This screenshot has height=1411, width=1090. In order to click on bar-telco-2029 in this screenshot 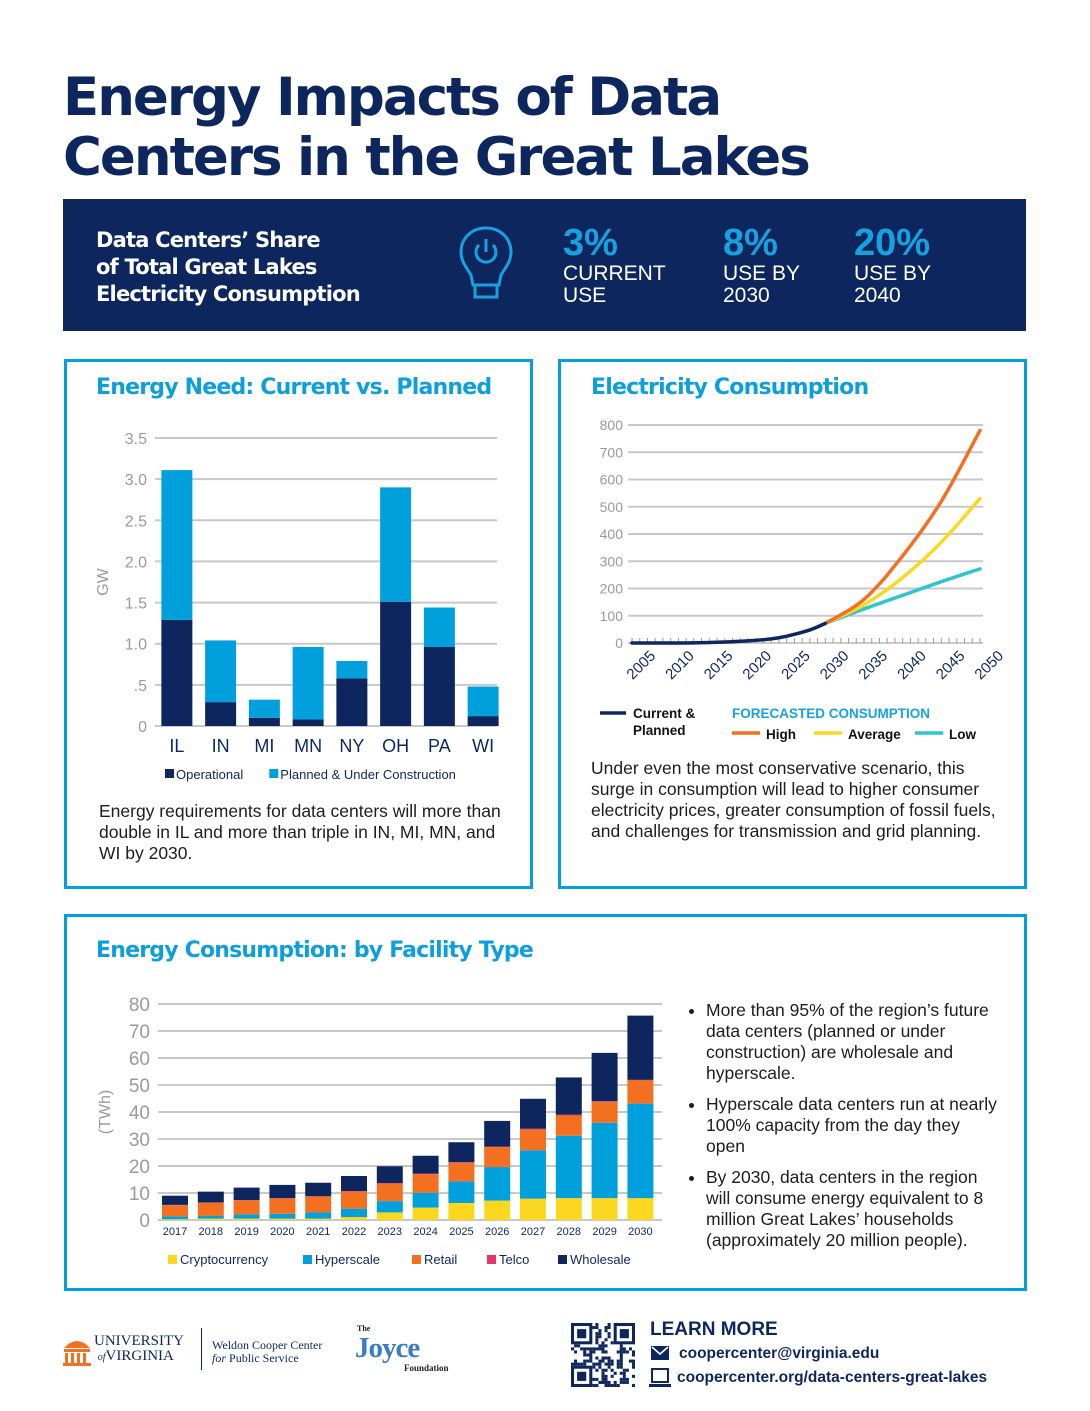, I will do `click(604, 1101)`.